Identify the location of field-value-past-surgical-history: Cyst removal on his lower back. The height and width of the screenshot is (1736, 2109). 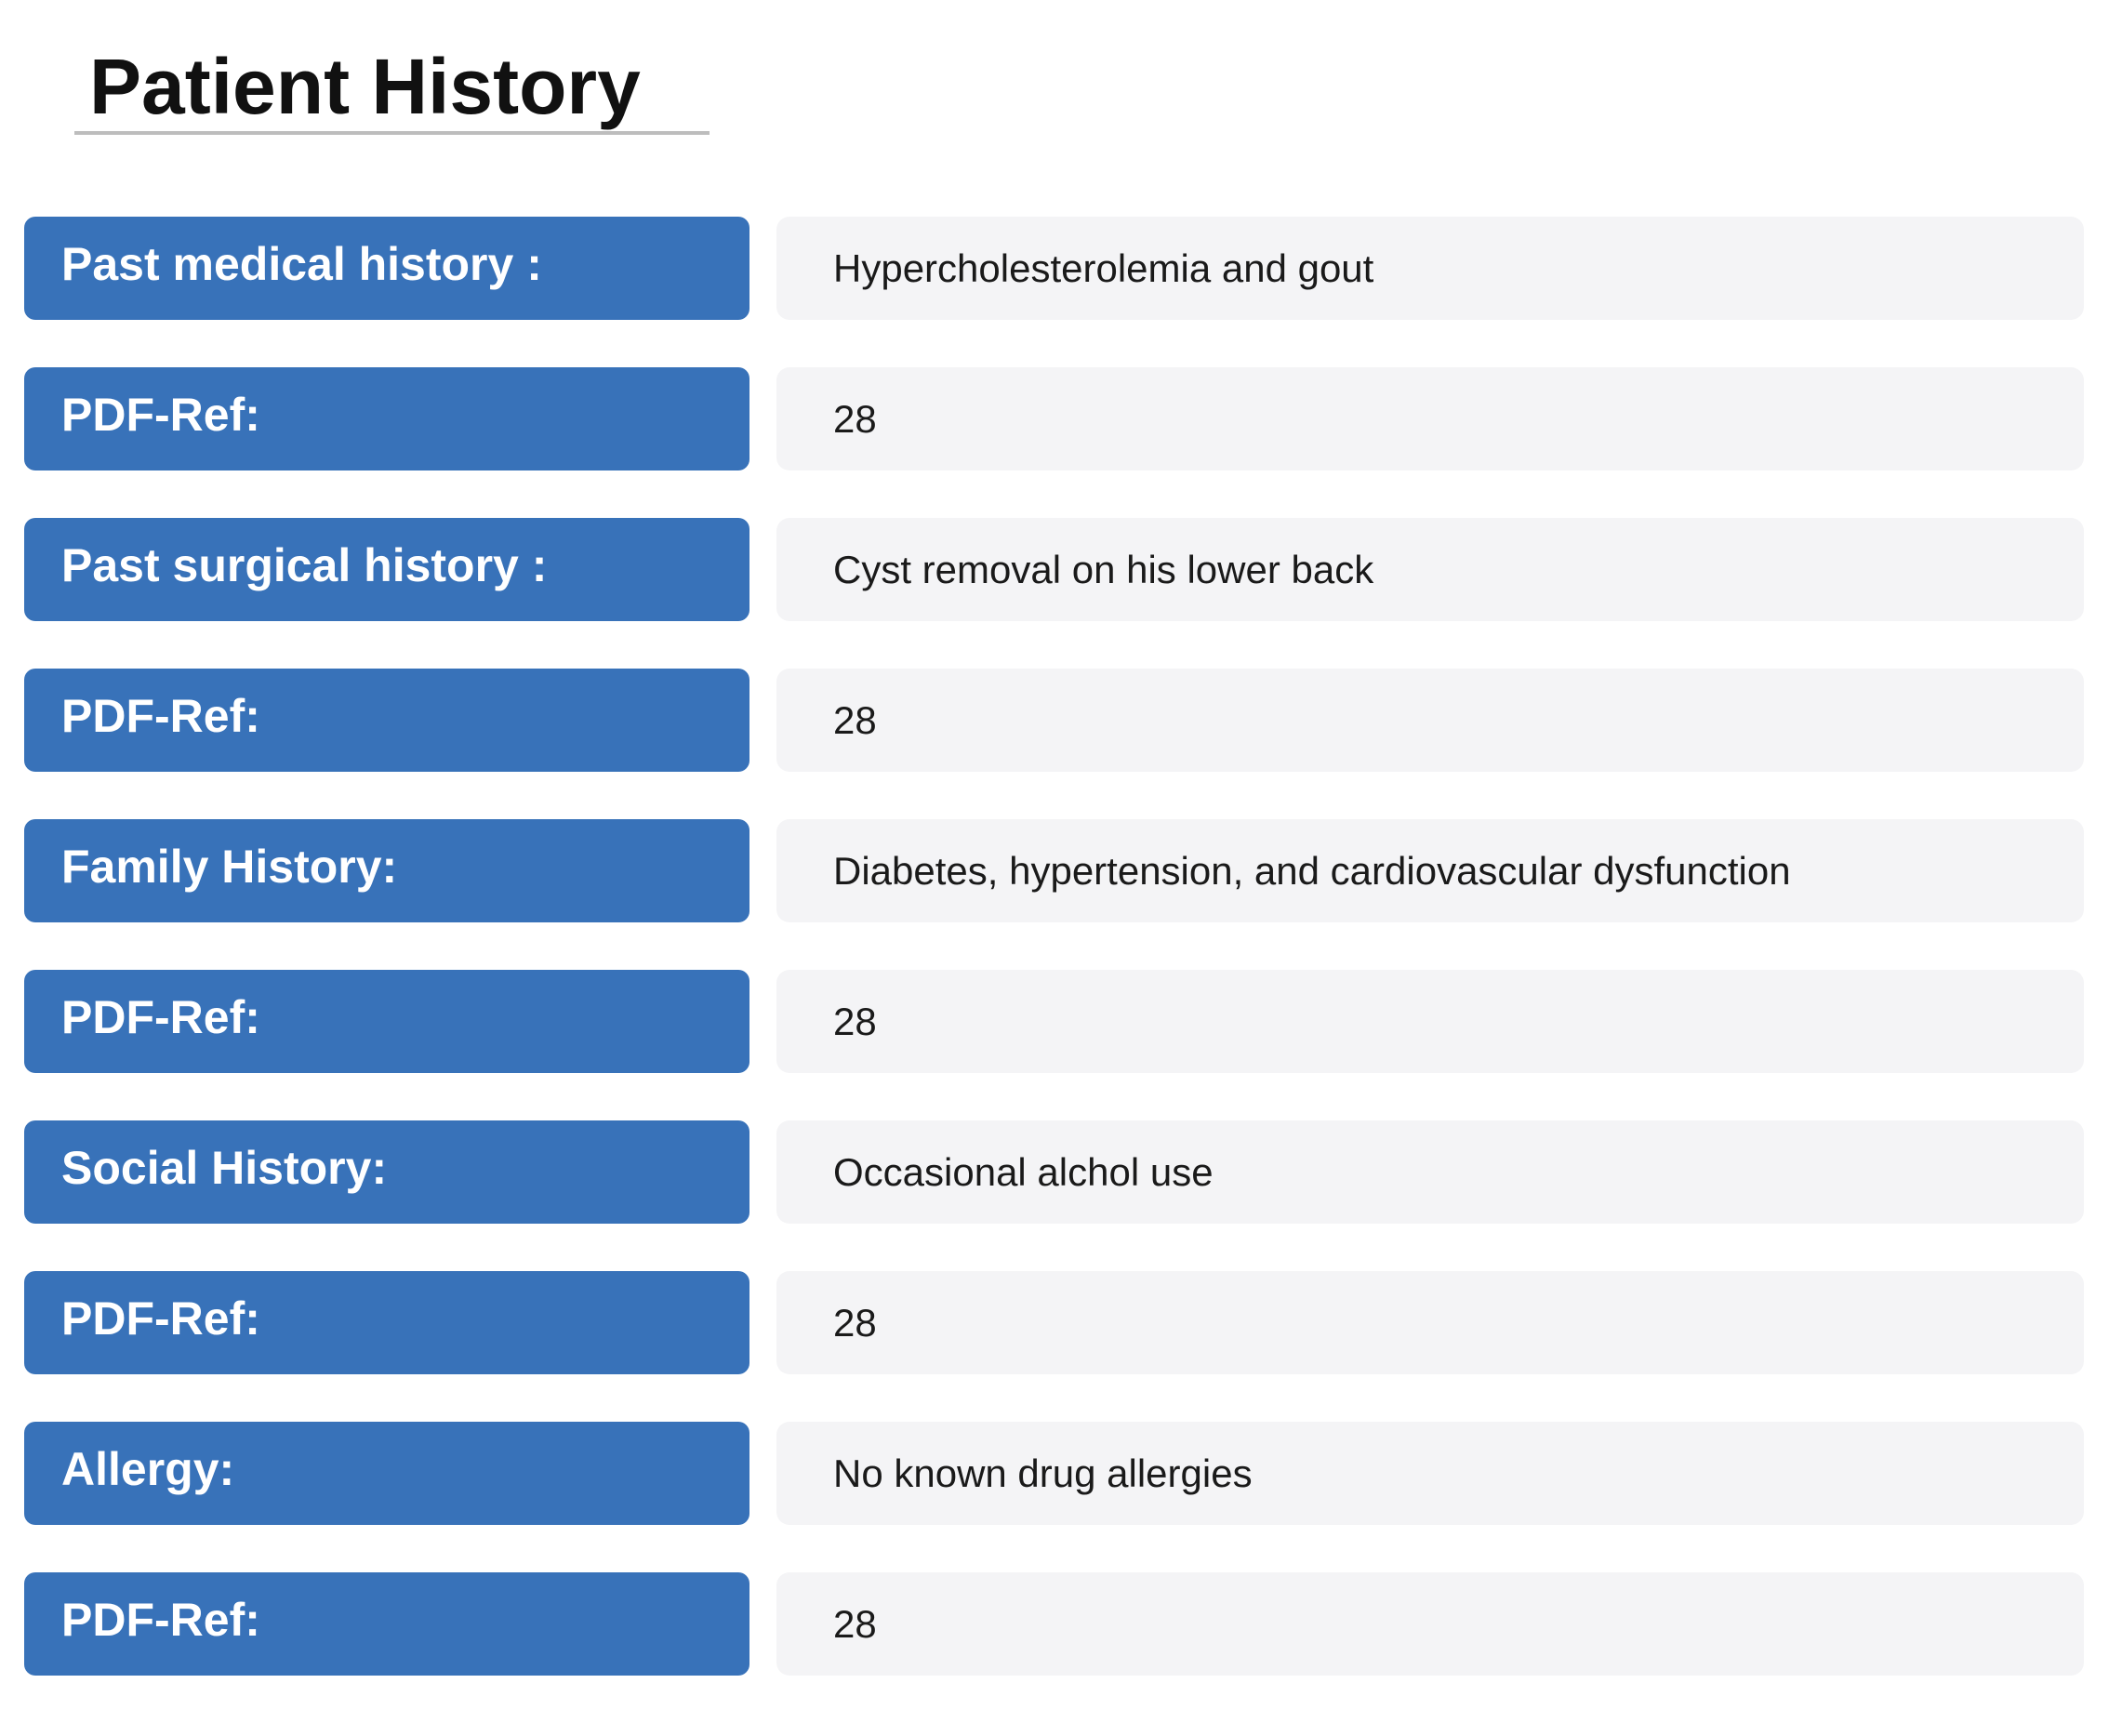
(1430, 569).